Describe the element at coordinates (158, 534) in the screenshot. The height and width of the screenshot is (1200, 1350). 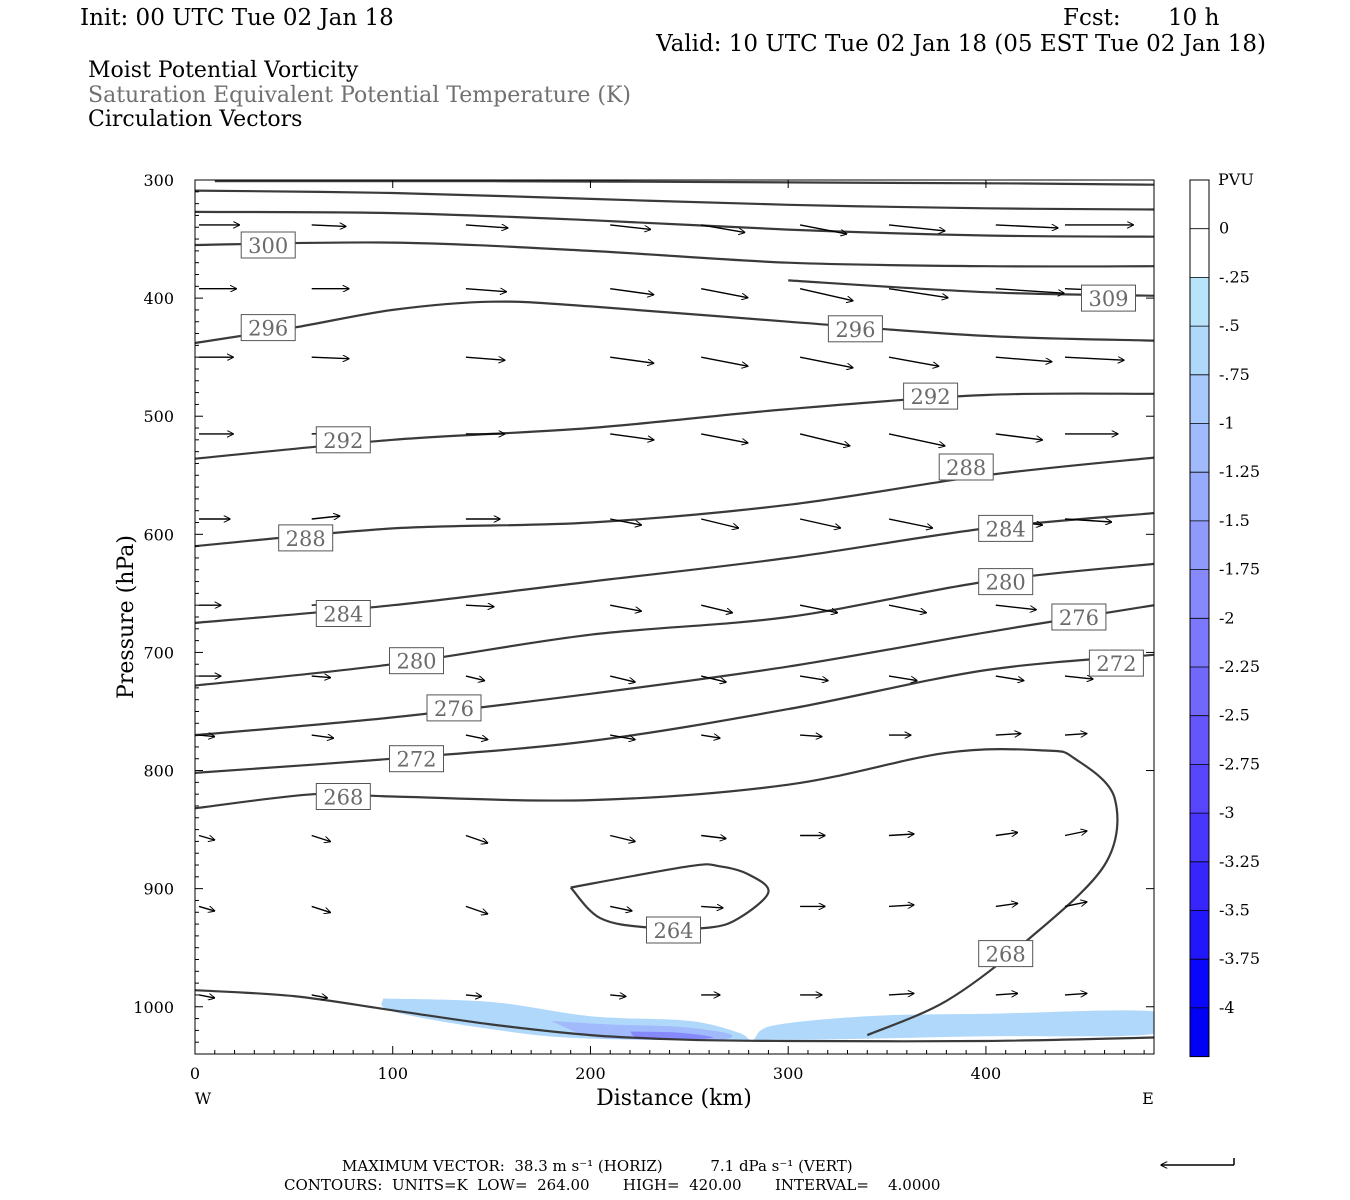
I see `y-tick-label: 600` at that location.